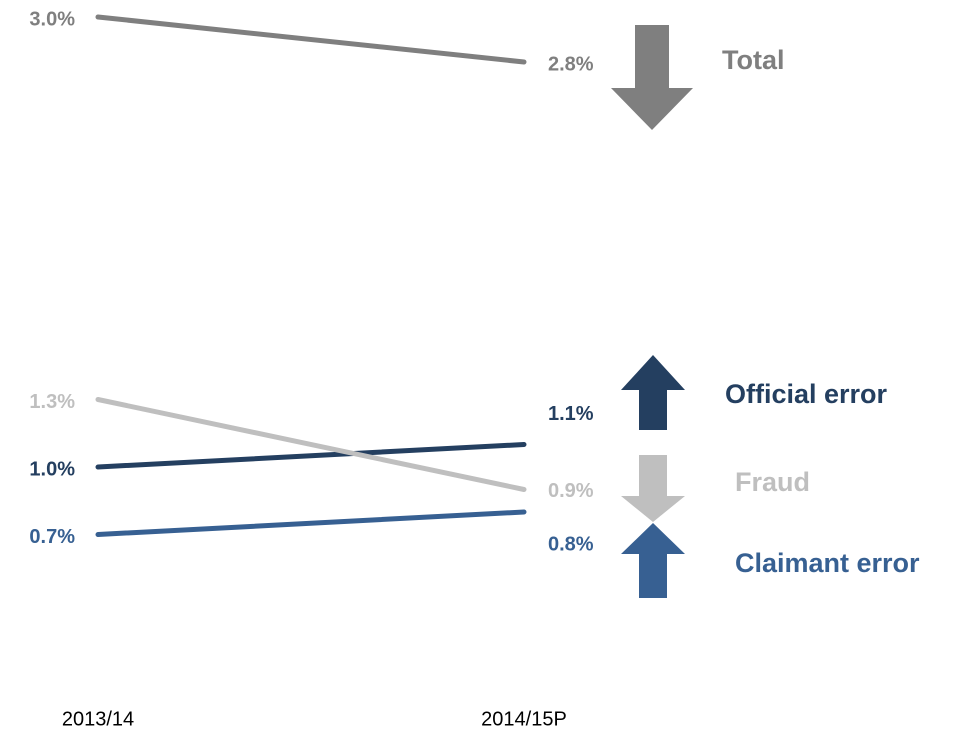 This screenshot has height=736, width=954. Describe the element at coordinates (52, 19) in the screenshot. I see `value-label: 3.0%` at that location.